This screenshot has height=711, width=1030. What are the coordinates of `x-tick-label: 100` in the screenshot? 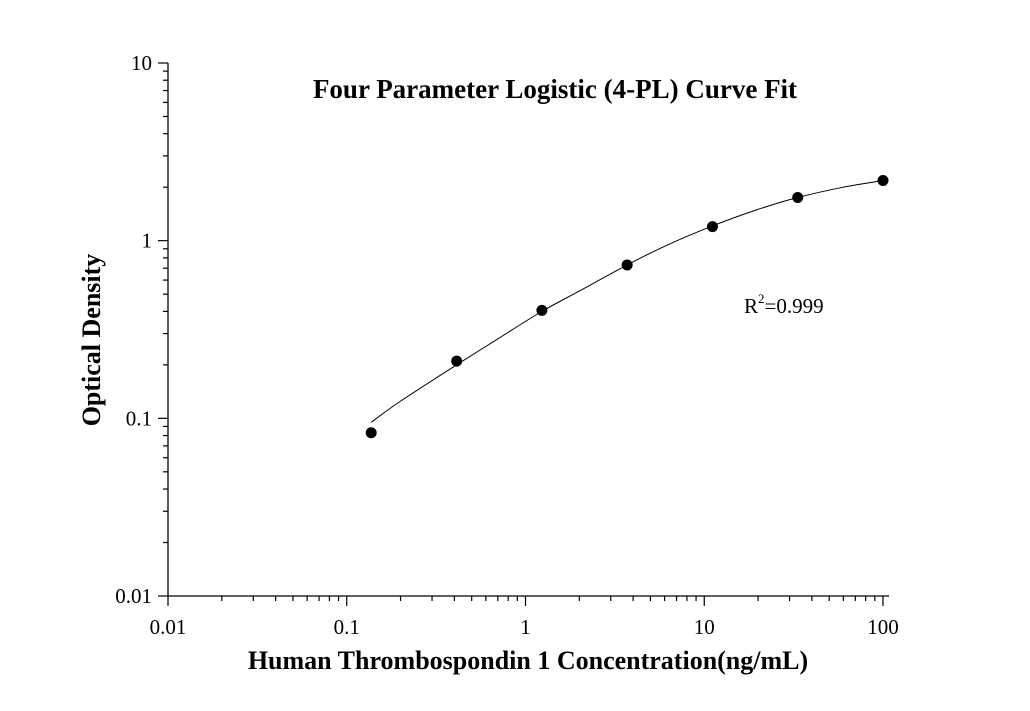 It's located at (883, 627).